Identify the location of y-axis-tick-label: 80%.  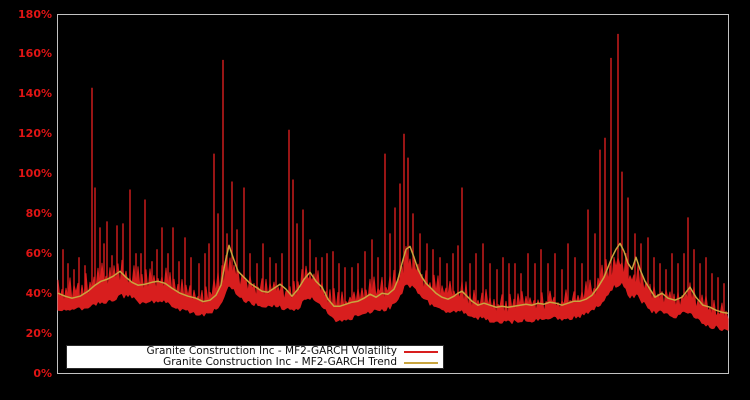
(38, 213).